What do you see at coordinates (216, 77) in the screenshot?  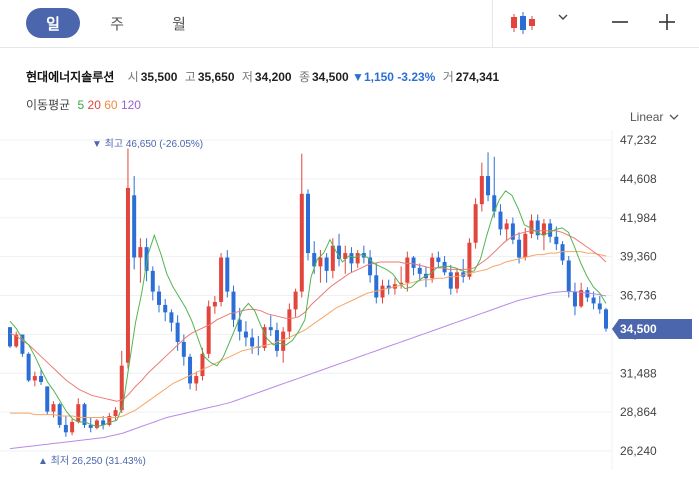 I see `high-value: 35,650` at bounding box center [216, 77].